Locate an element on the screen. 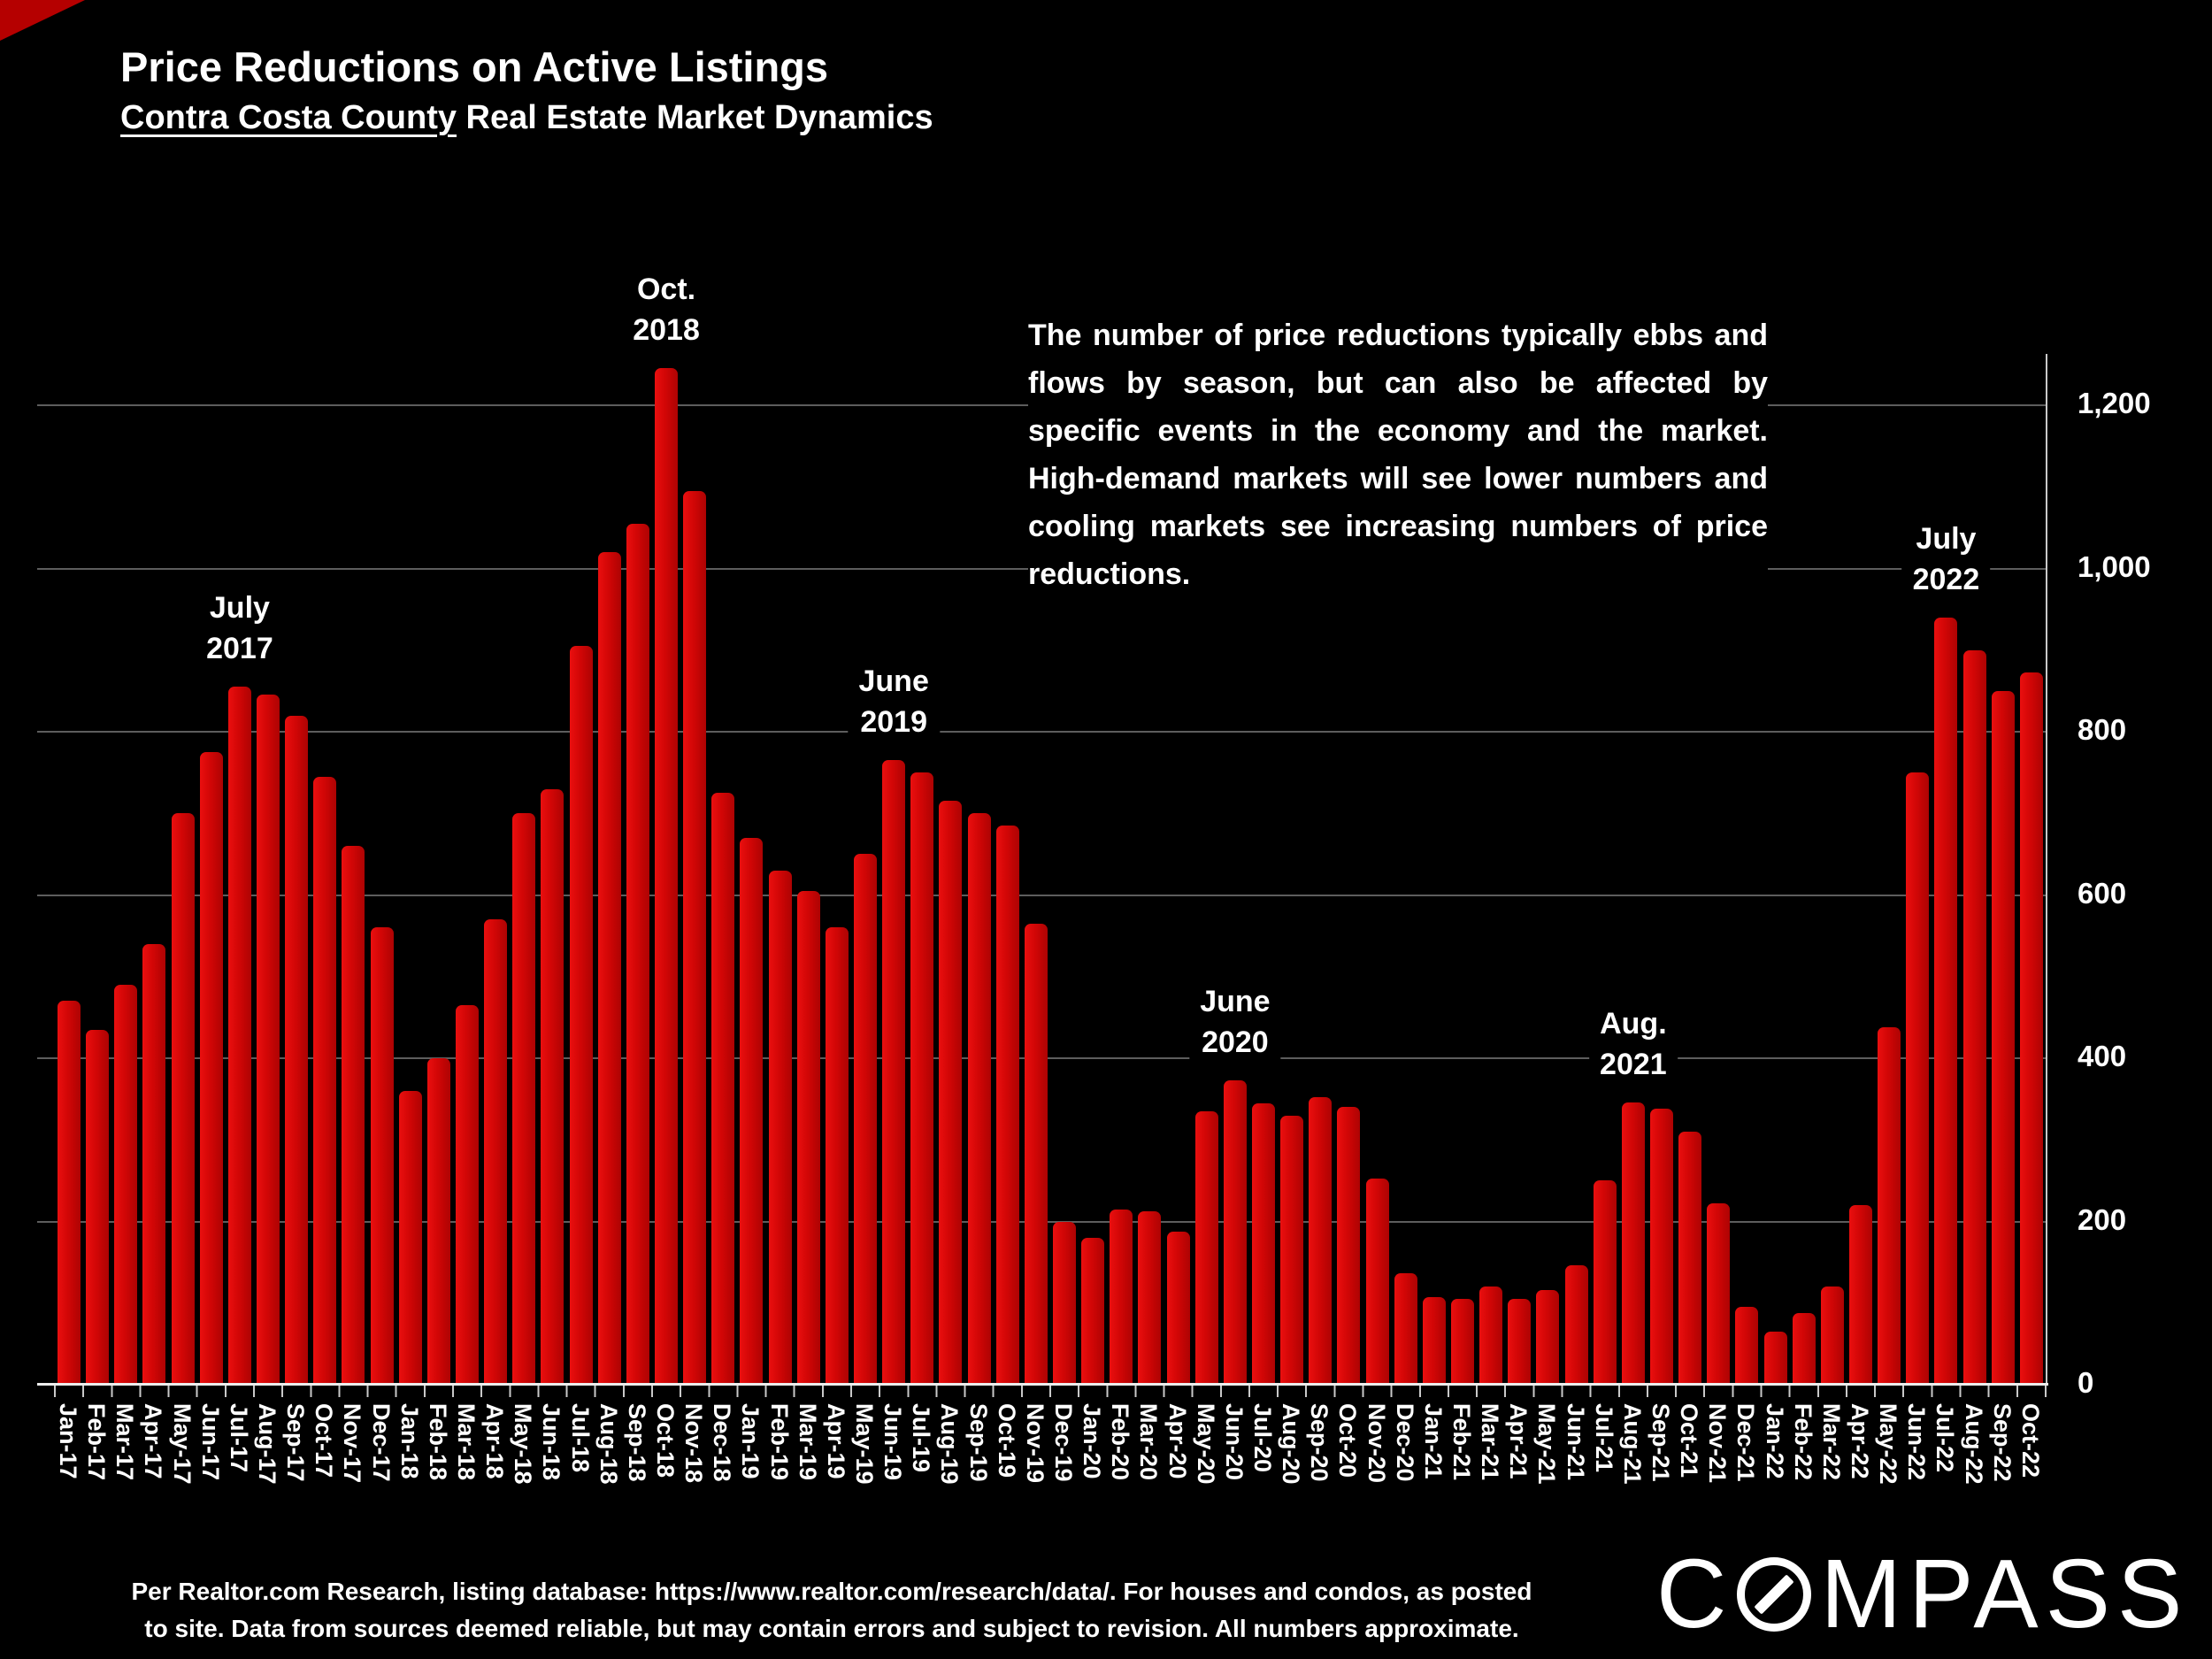 The height and width of the screenshot is (1659, 2212). x-tick-label-Aug-17: Aug-17 is located at coordinates (268, 1444).